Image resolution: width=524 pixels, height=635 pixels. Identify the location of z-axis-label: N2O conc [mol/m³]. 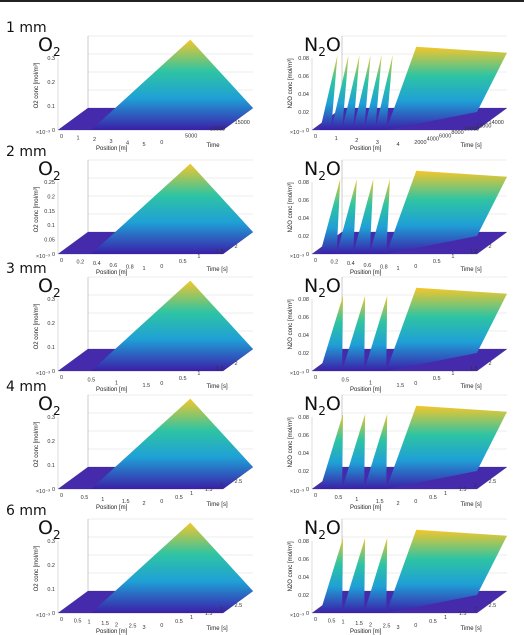
(291, 83).